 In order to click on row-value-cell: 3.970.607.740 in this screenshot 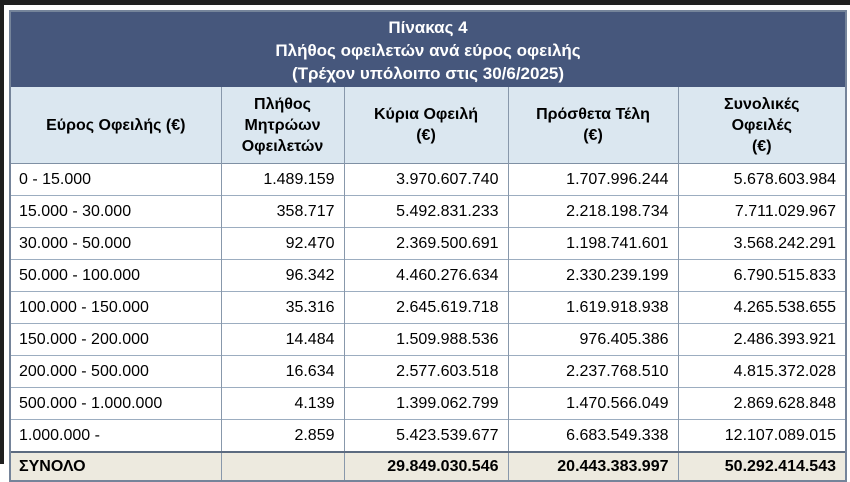, I will do `click(425, 179)`.